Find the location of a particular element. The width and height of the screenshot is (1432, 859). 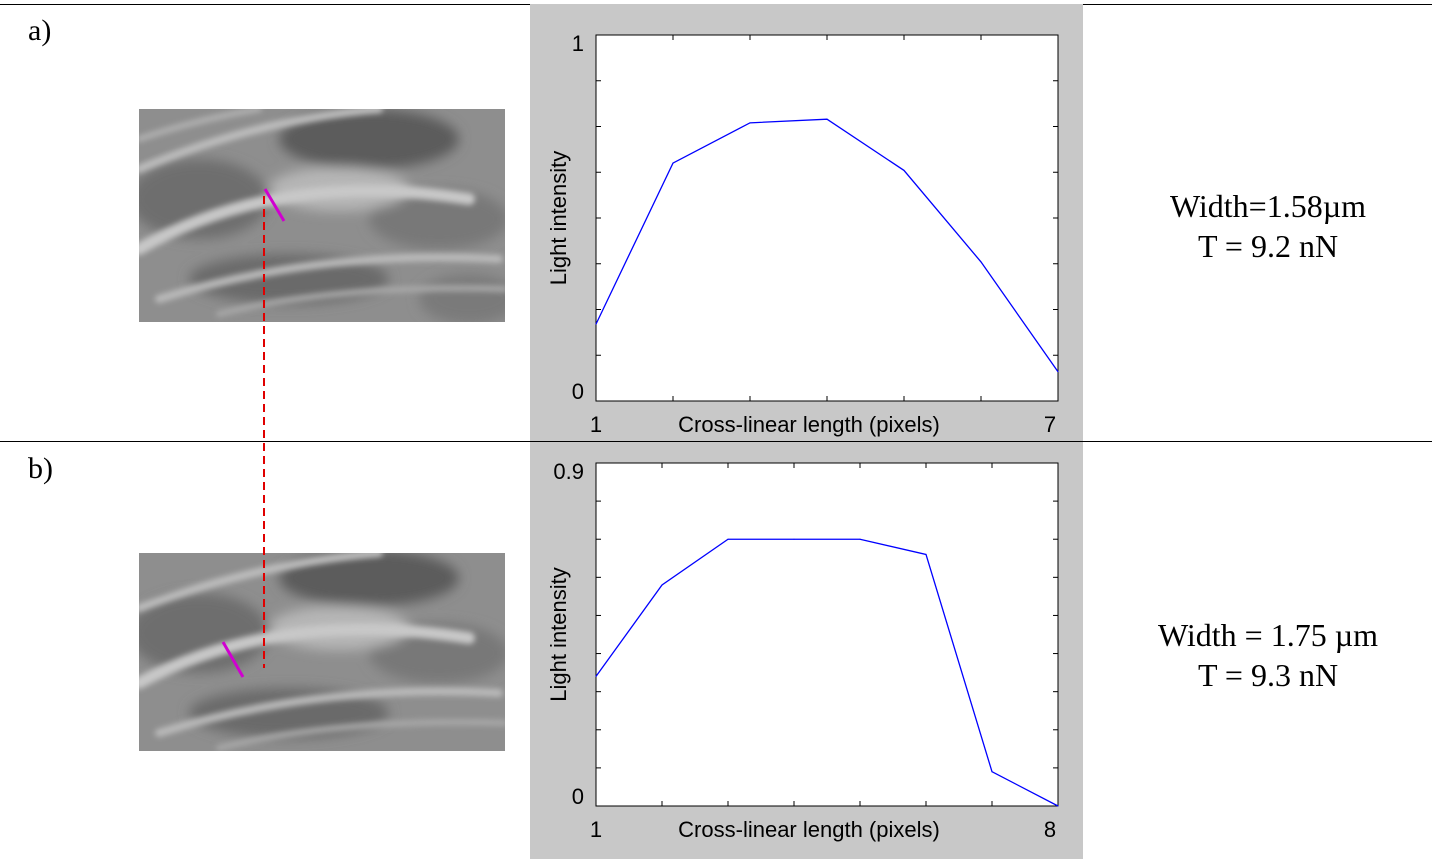

panel-label-a: a) is located at coordinates (40, 30).